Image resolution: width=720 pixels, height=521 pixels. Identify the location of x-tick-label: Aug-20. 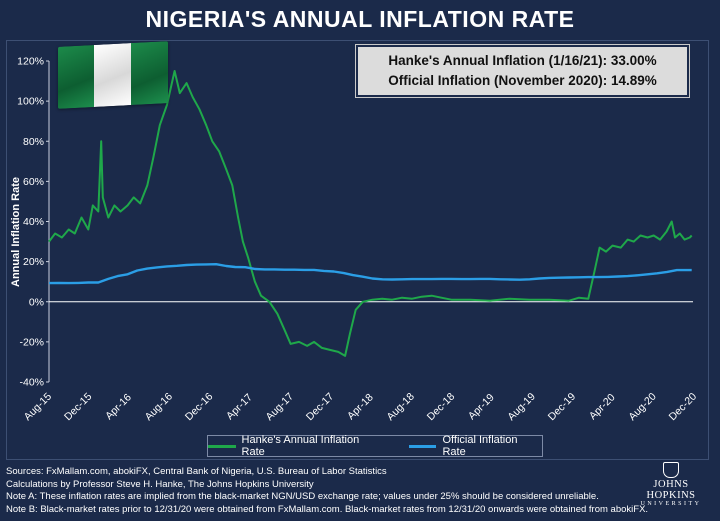
(642, 407).